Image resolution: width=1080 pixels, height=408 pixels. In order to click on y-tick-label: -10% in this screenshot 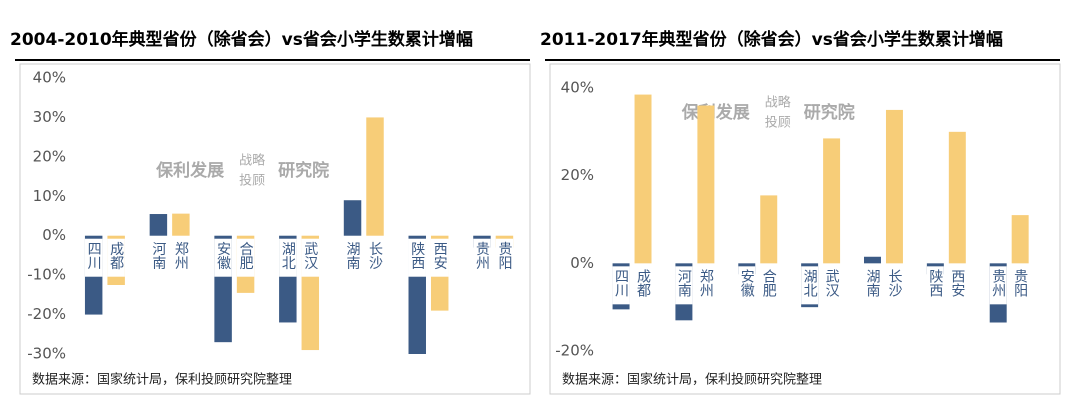, I will do `click(46, 275)`.